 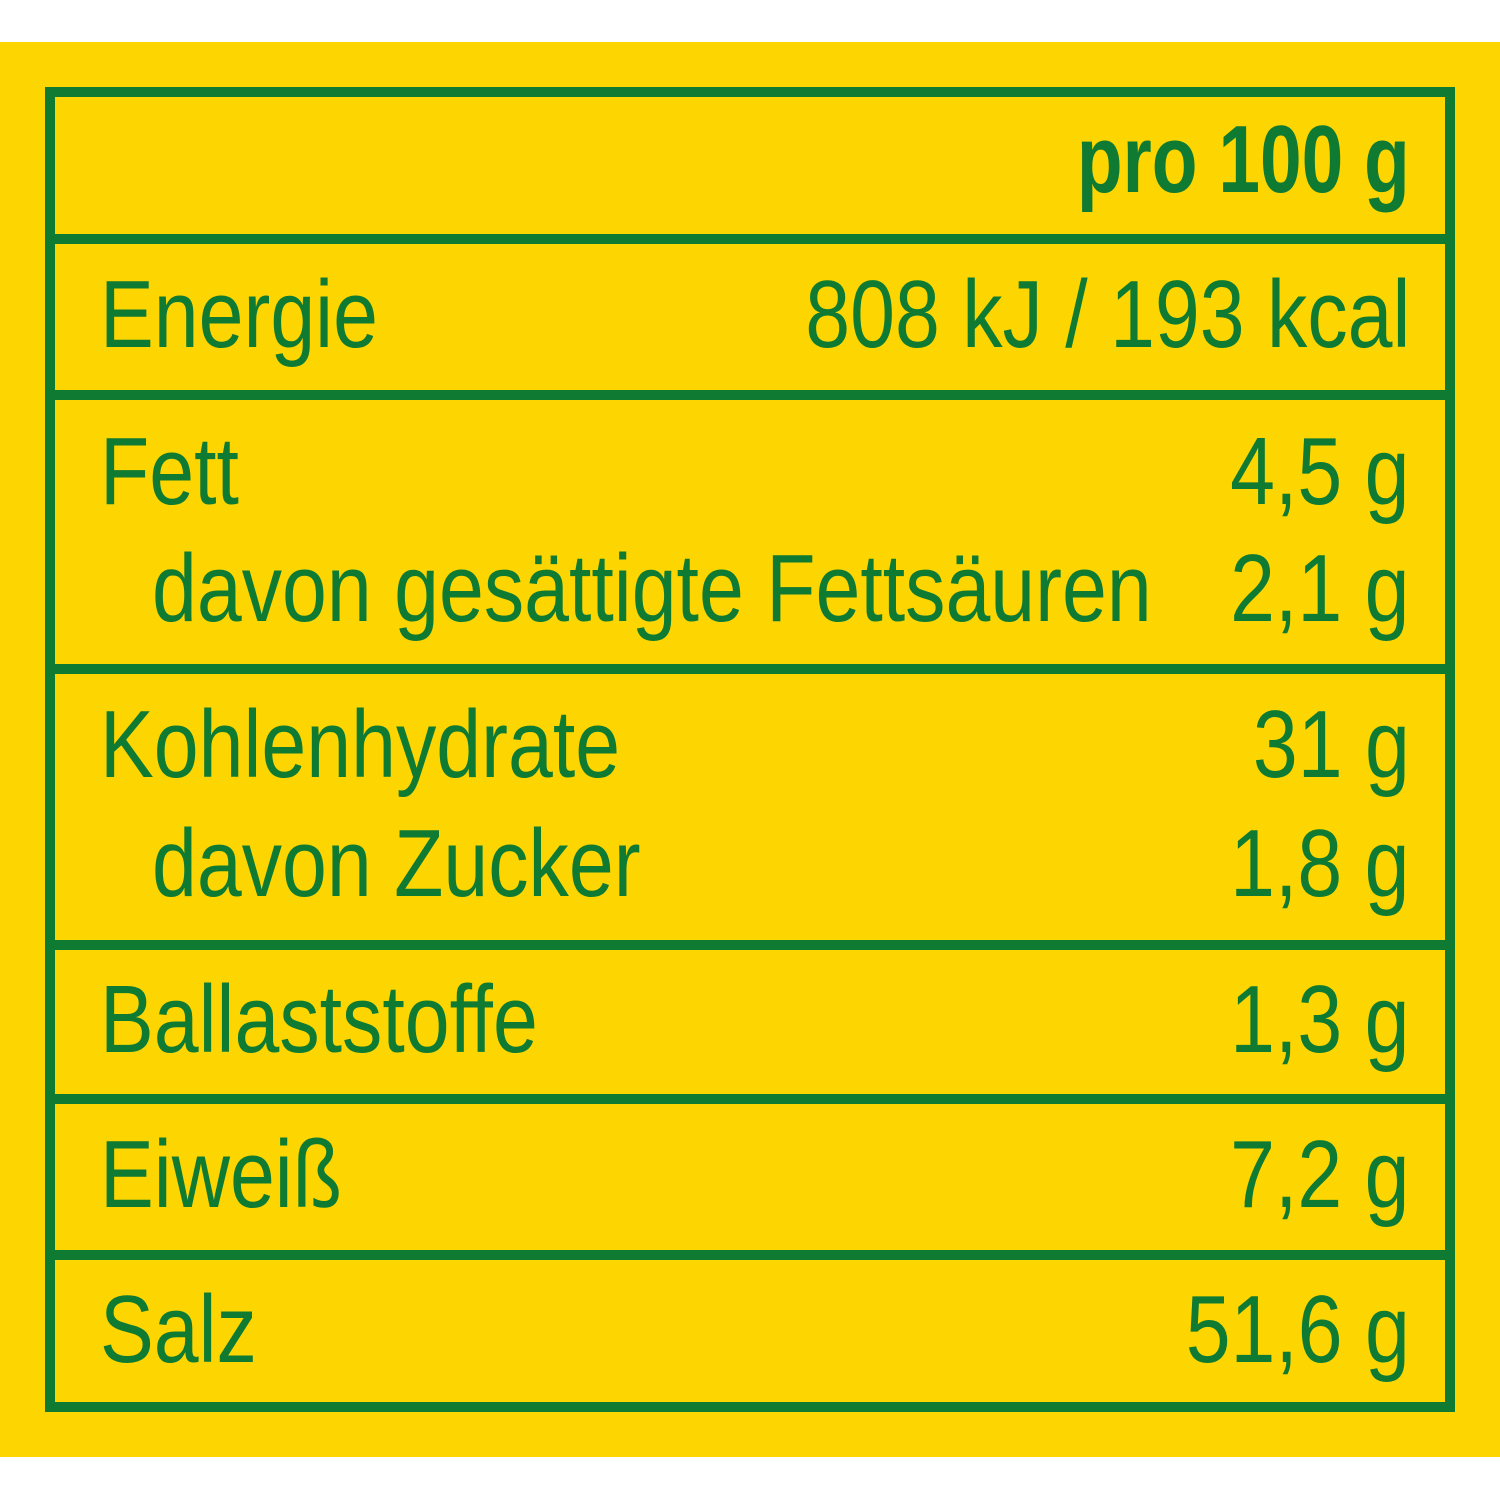 What do you see at coordinates (239, 314) in the screenshot?
I see `energy-label: Energie` at bounding box center [239, 314].